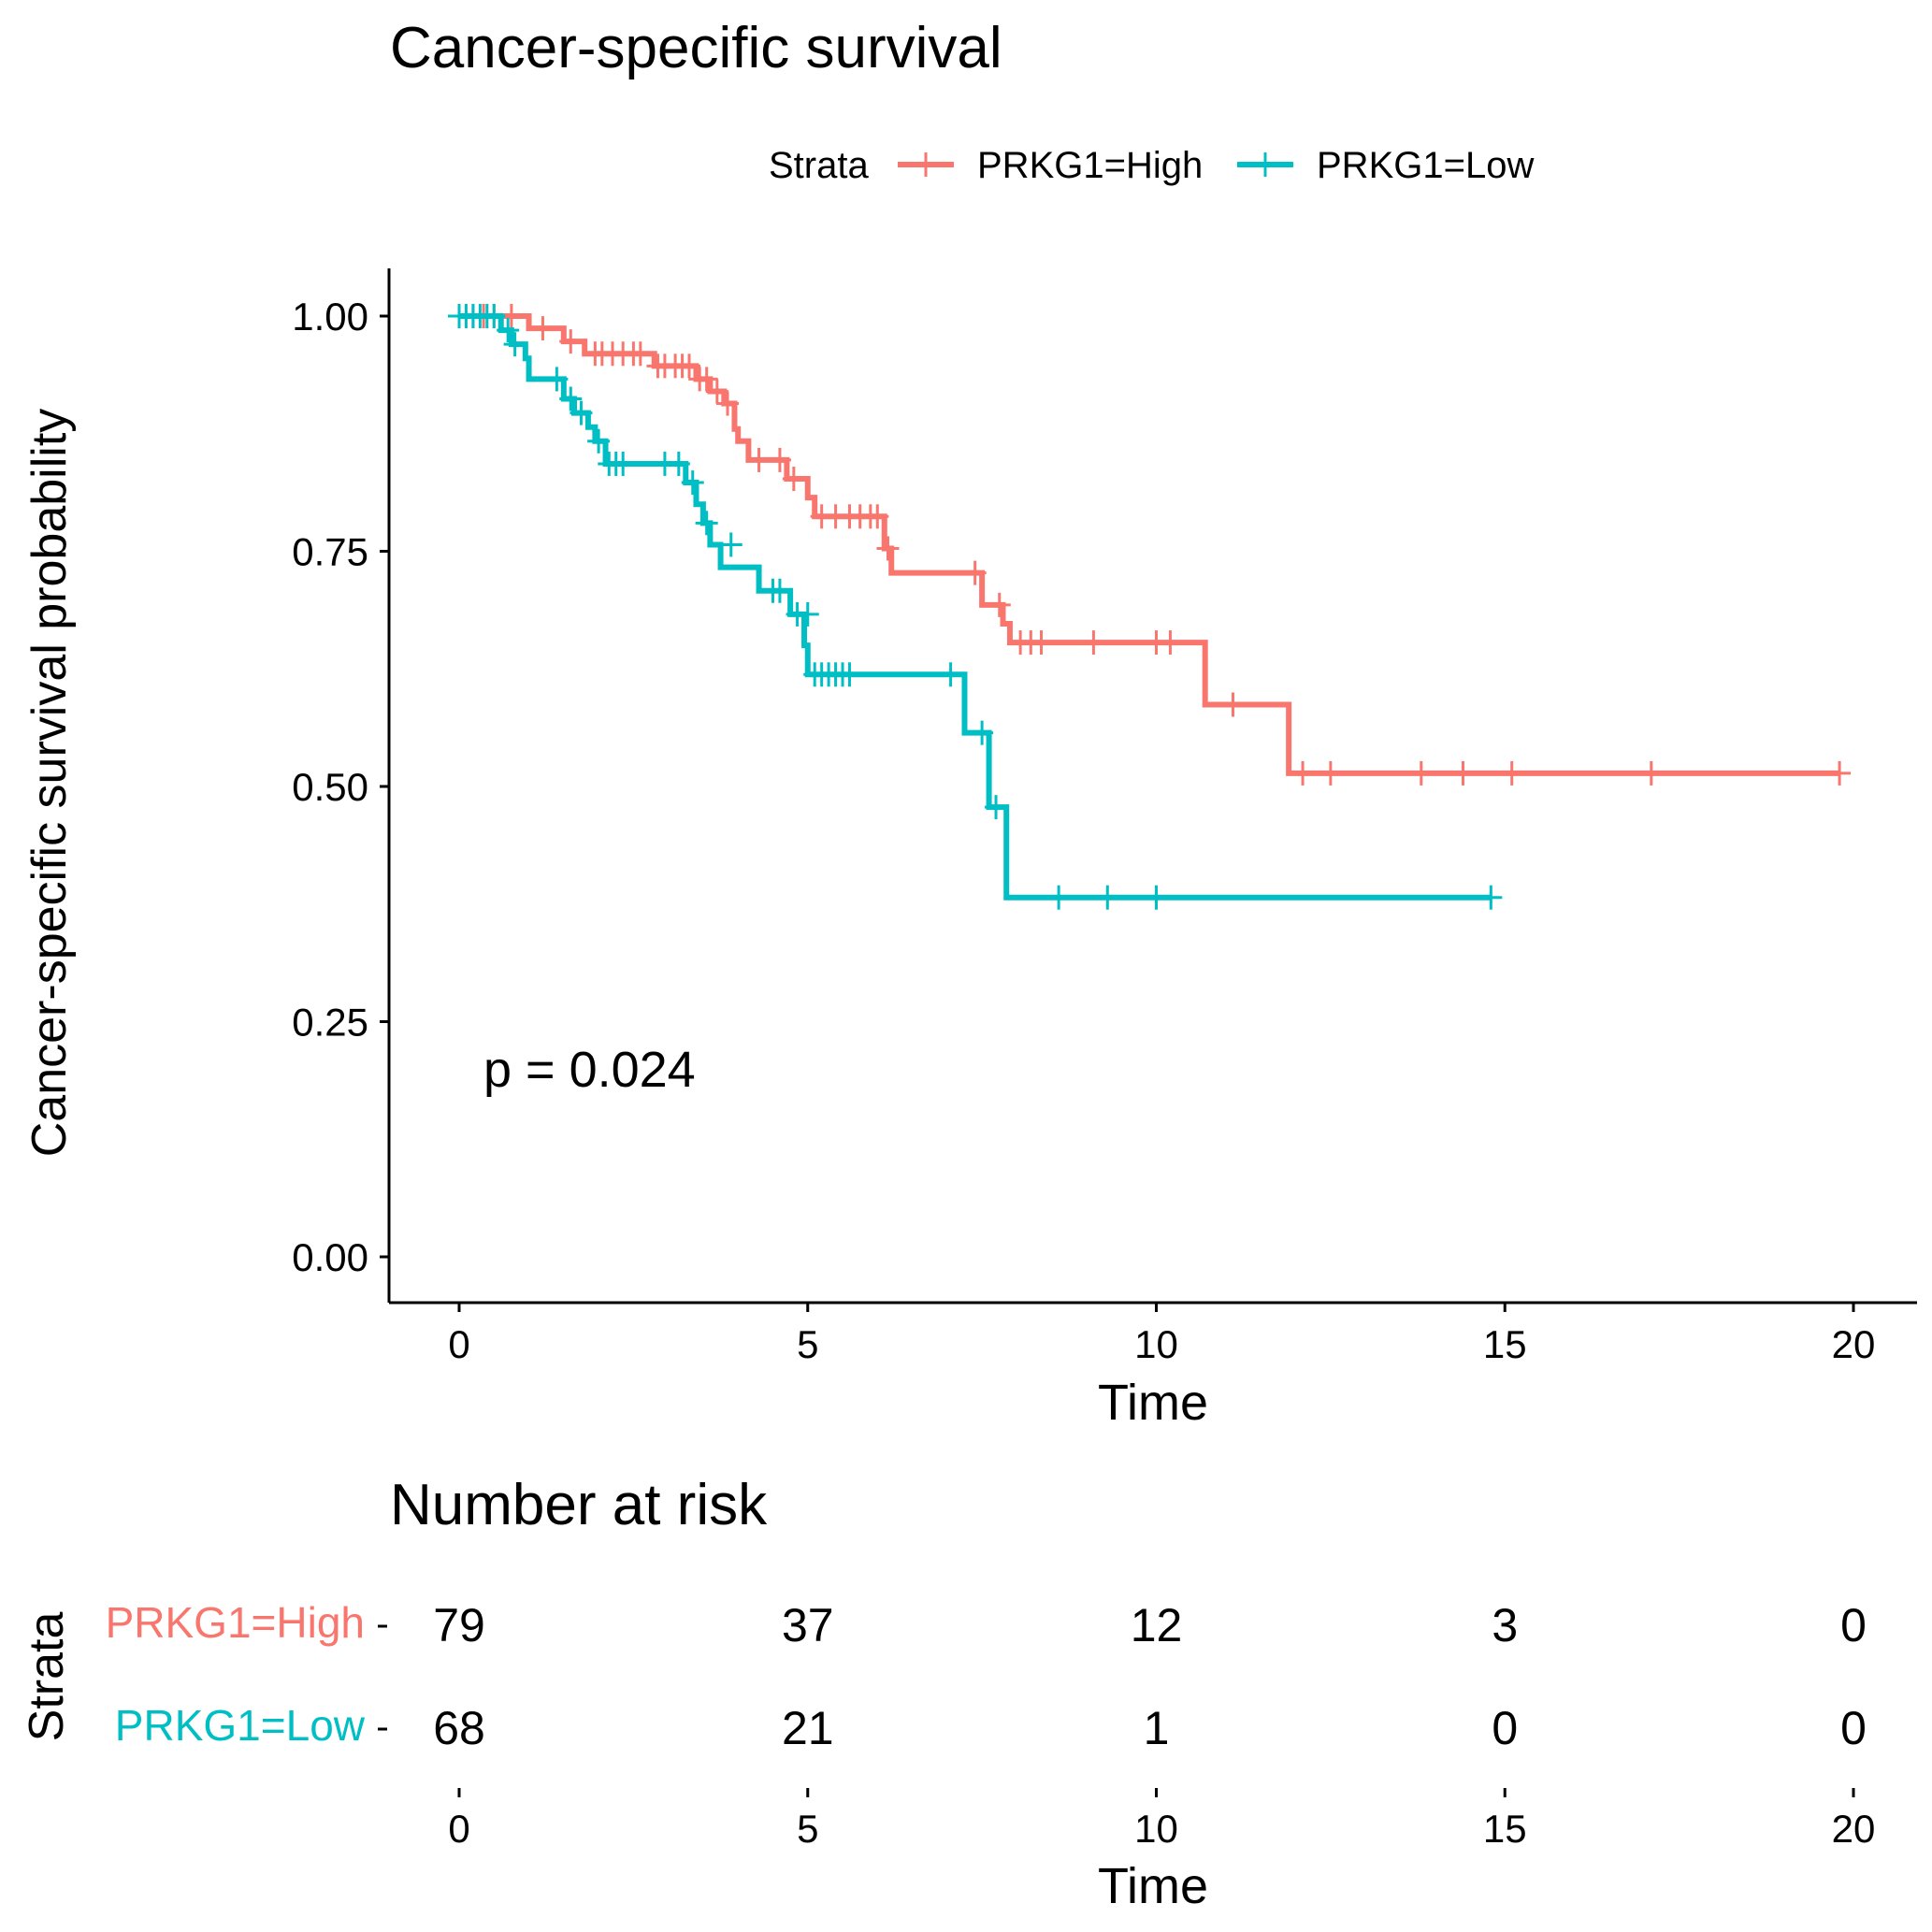 This screenshot has width=1932, height=1932. What do you see at coordinates (330, 787) in the screenshot?
I see `y-tick-label: 0.50` at bounding box center [330, 787].